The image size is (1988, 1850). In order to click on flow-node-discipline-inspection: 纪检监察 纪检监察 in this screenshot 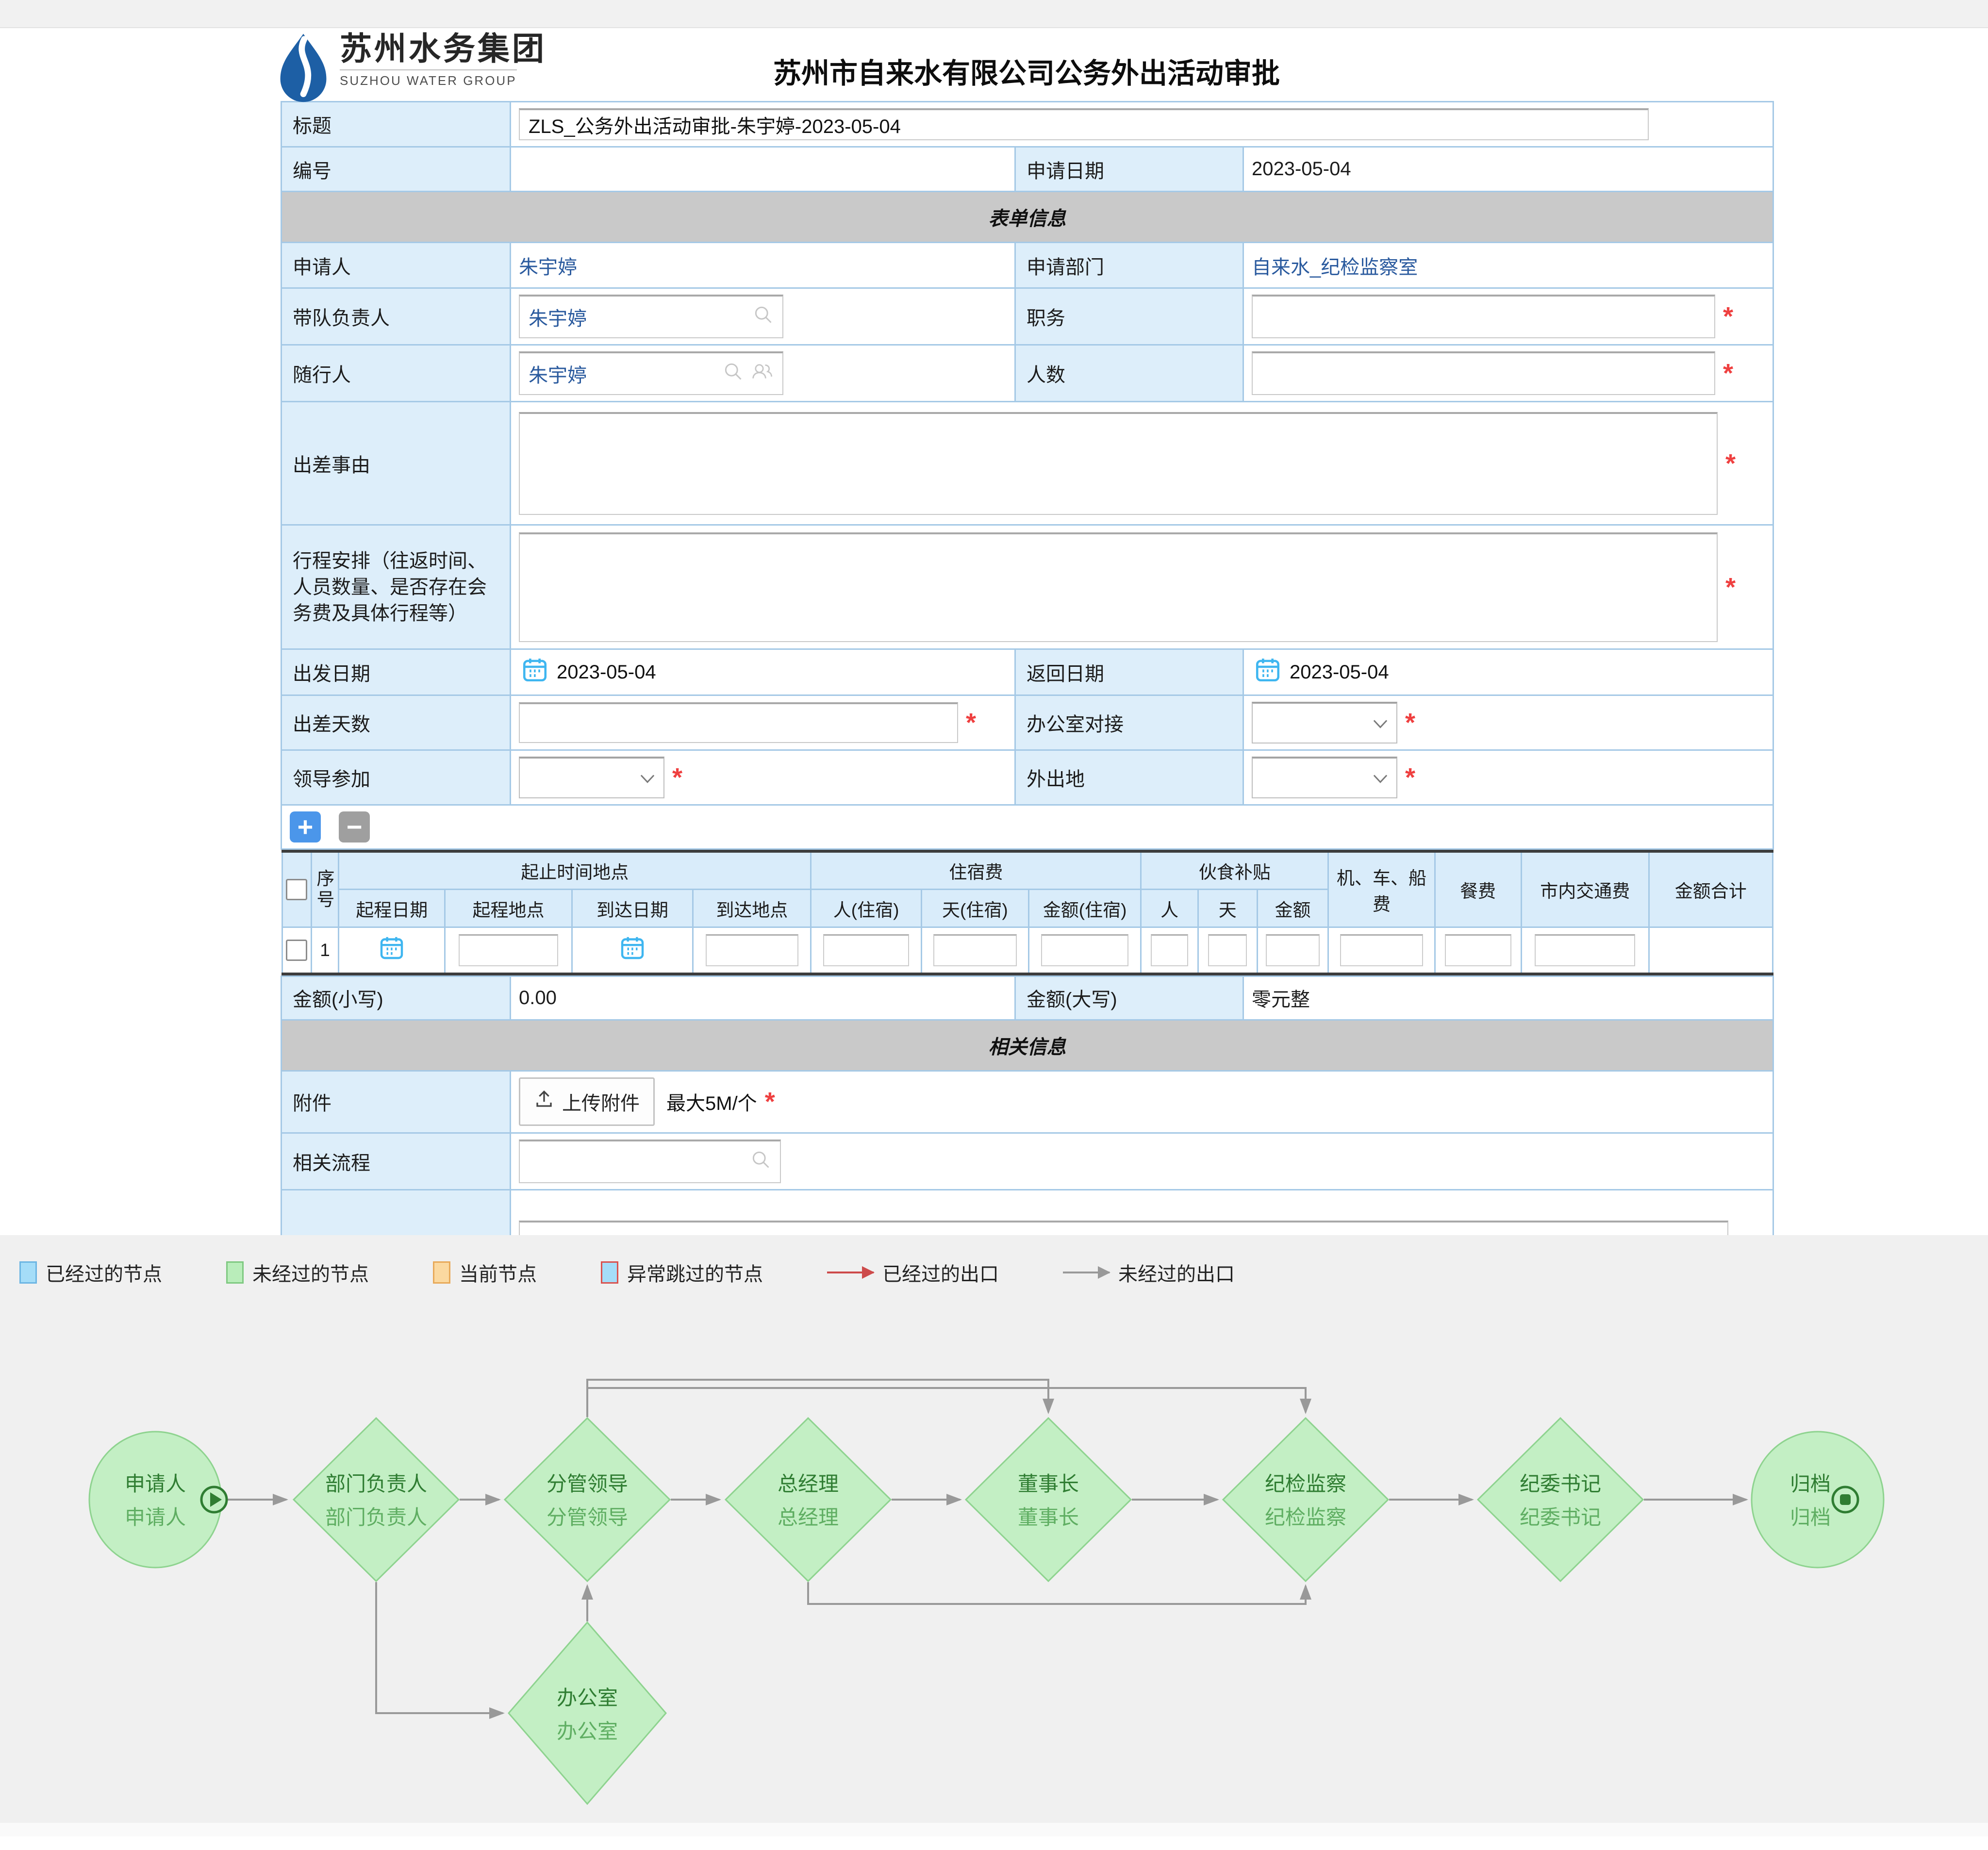, I will do `click(1306, 1500)`.